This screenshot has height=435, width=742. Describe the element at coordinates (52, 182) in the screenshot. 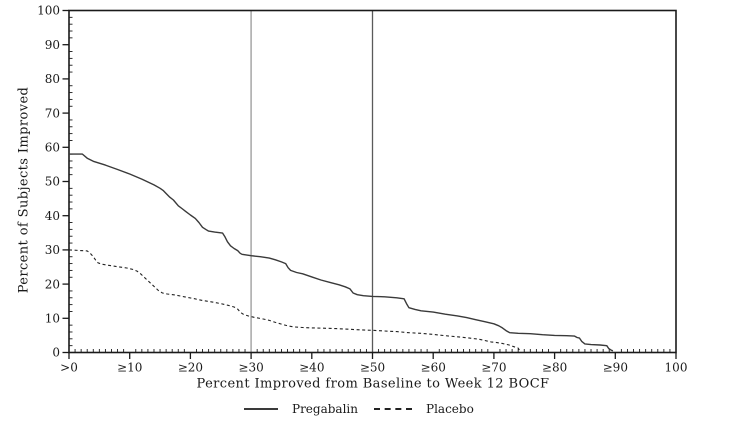

I see `svg-text: 50` at that location.